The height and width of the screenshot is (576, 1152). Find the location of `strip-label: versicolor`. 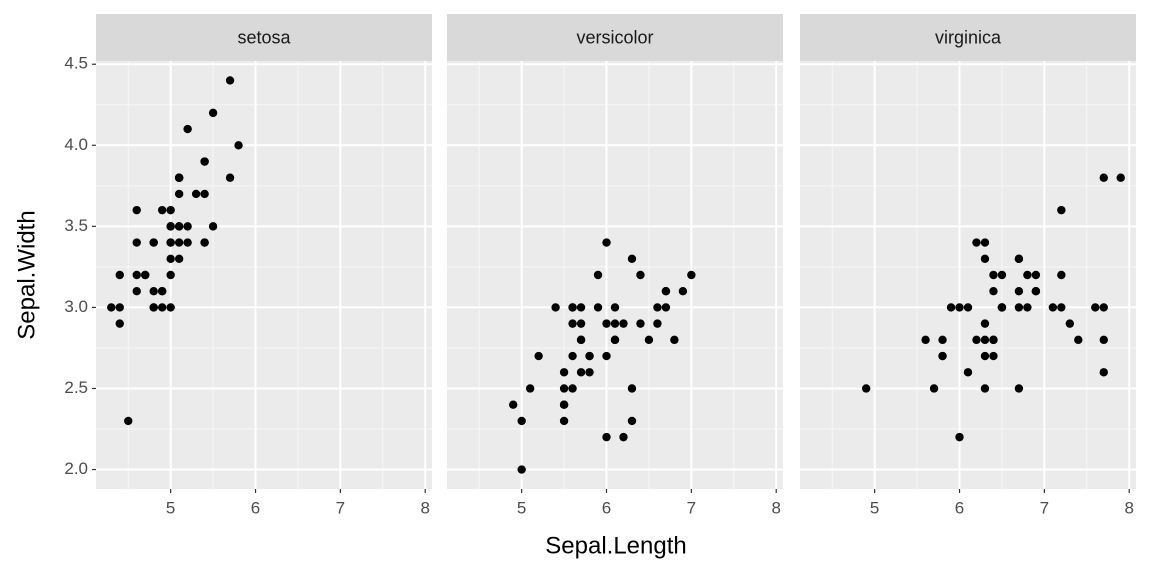

strip-label: versicolor is located at coordinates (614, 37).